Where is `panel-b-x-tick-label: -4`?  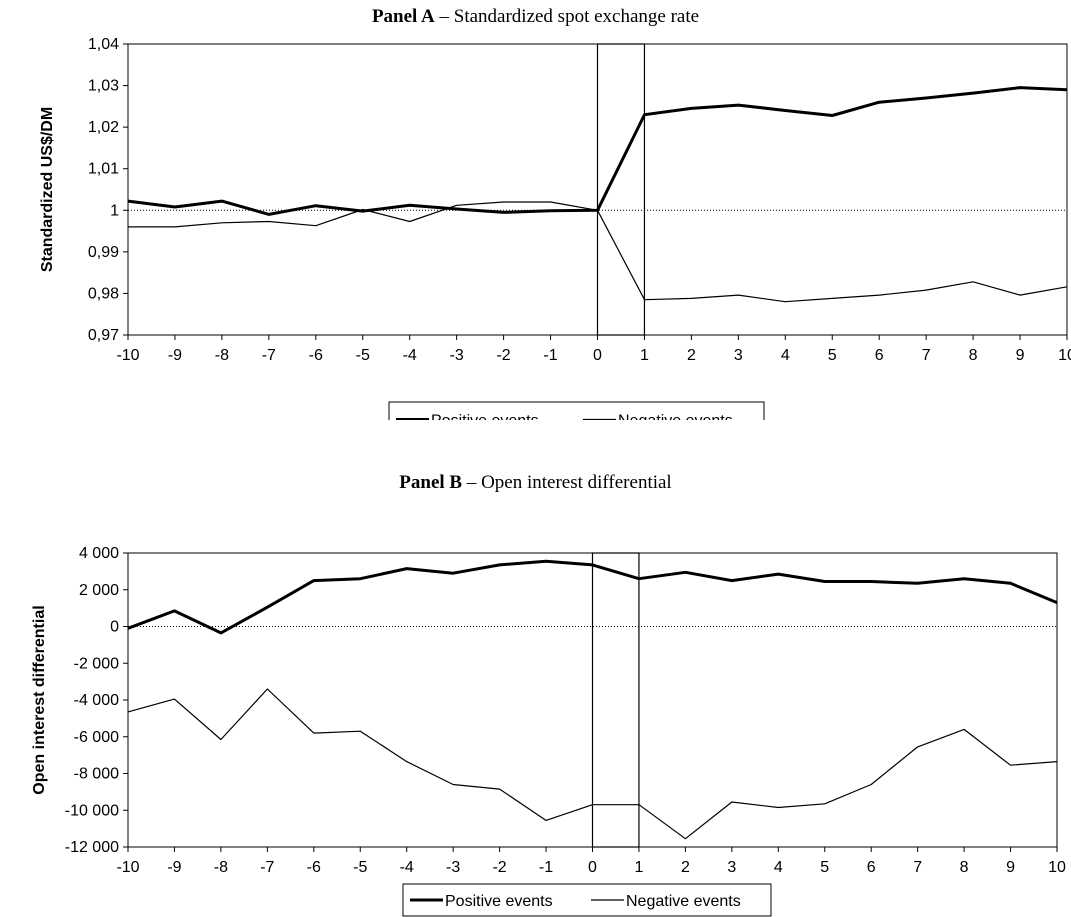 panel-b-x-tick-label: -4 is located at coordinates (407, 867).